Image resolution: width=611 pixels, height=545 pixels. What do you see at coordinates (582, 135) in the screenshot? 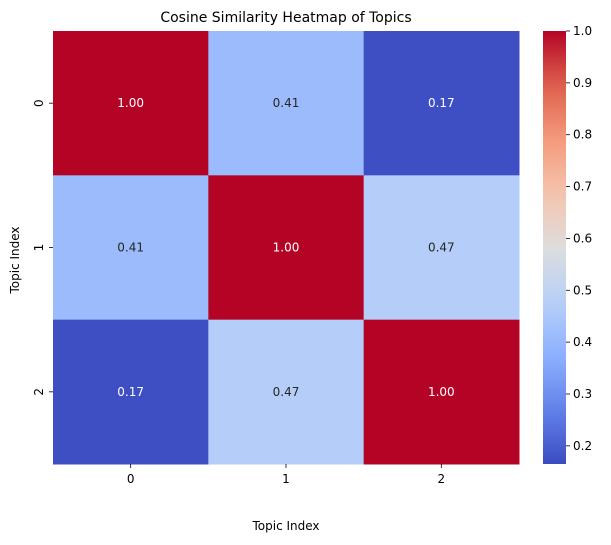
I see `colorbar-tick-label: 0.8` at bounding box center [582, 135].